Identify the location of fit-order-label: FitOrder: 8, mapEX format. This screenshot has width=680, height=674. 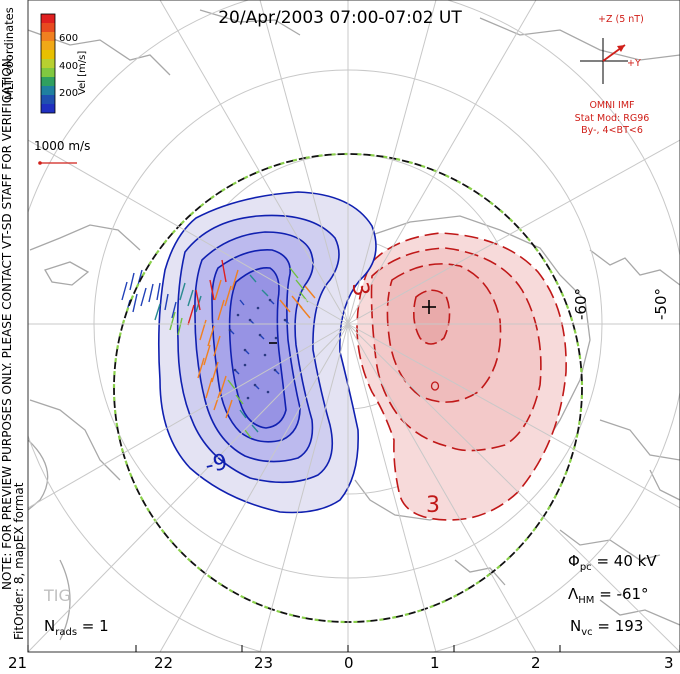
(19, 561).